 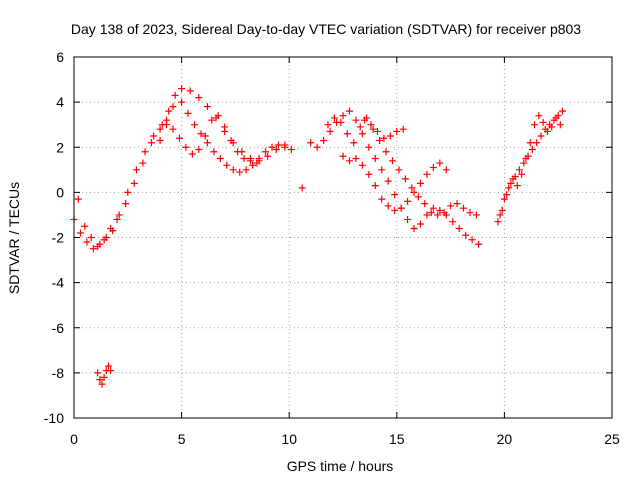 What do you see at coordinates (58, 373) in the screenshot?
I see `y-tick-label: -8` at bounding box center [58, 373].